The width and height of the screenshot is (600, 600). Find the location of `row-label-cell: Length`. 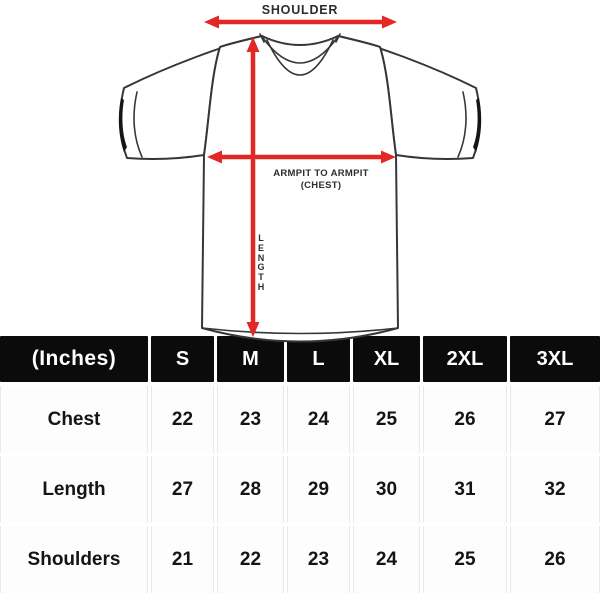

row-label-cell: Length is located at coordinates (74, 489).